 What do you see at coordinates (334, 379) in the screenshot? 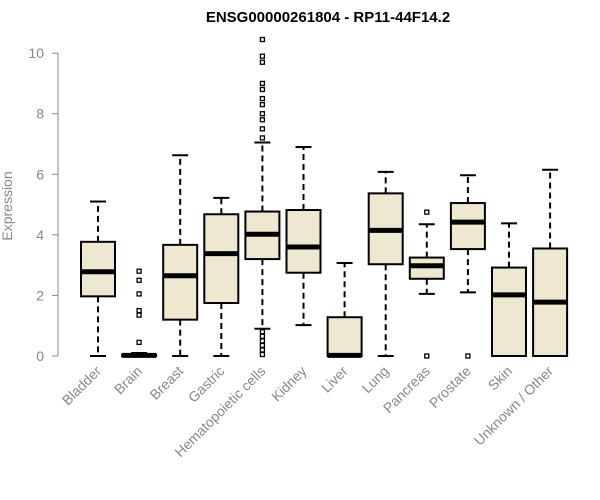
I see `x-category-label: Liver` at bounding box center [334, 379].